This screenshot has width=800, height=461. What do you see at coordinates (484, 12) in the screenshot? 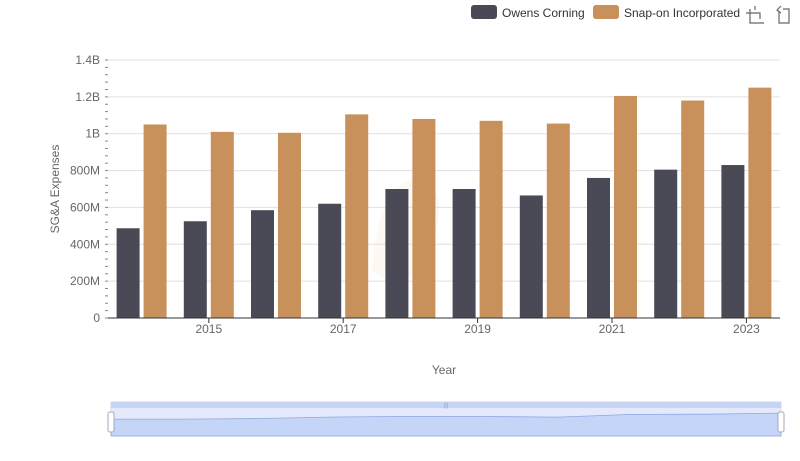
I see `legend-swatch-owens-corning` at bounding box center [484, 12].